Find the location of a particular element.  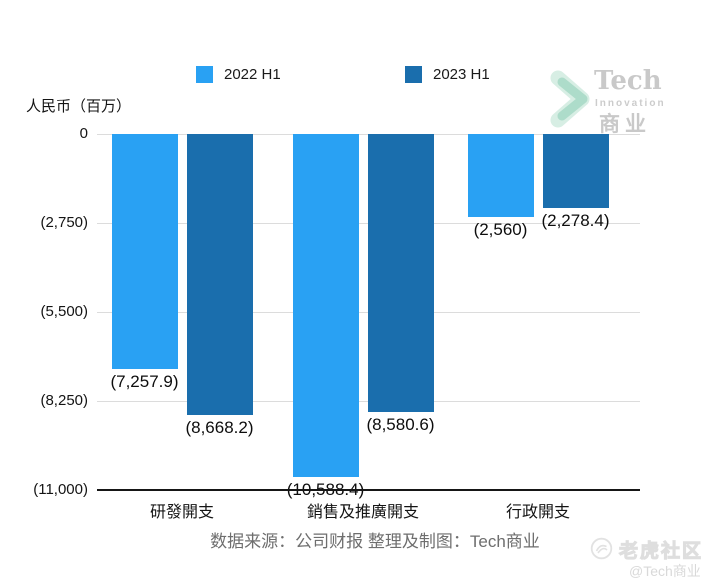

y-axis-tick-label: 0 is located at coordinates (83, 133).